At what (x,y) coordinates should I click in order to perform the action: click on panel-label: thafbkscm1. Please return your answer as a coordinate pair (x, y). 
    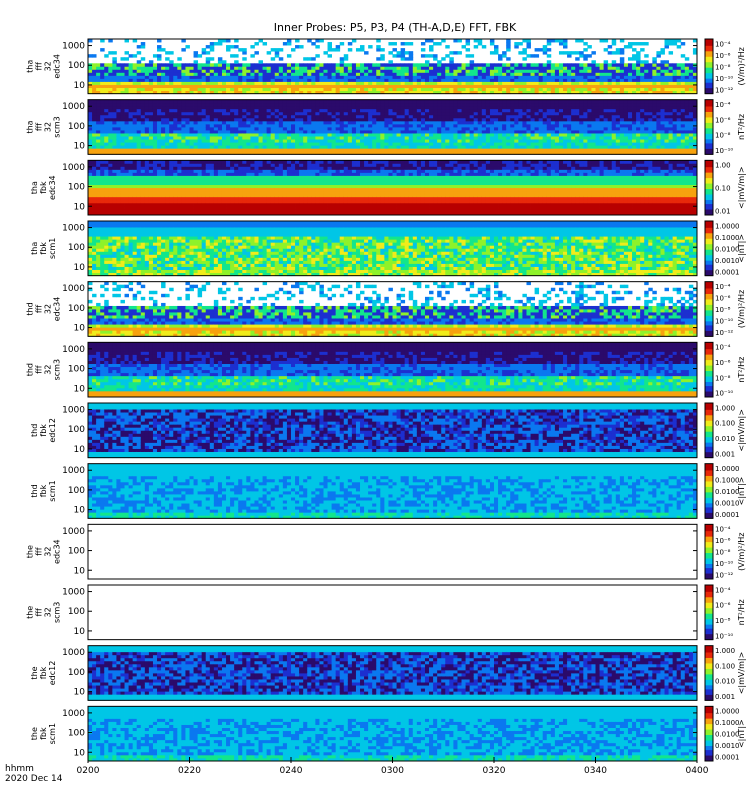
    Looking at the image, I should click on (43, 248).